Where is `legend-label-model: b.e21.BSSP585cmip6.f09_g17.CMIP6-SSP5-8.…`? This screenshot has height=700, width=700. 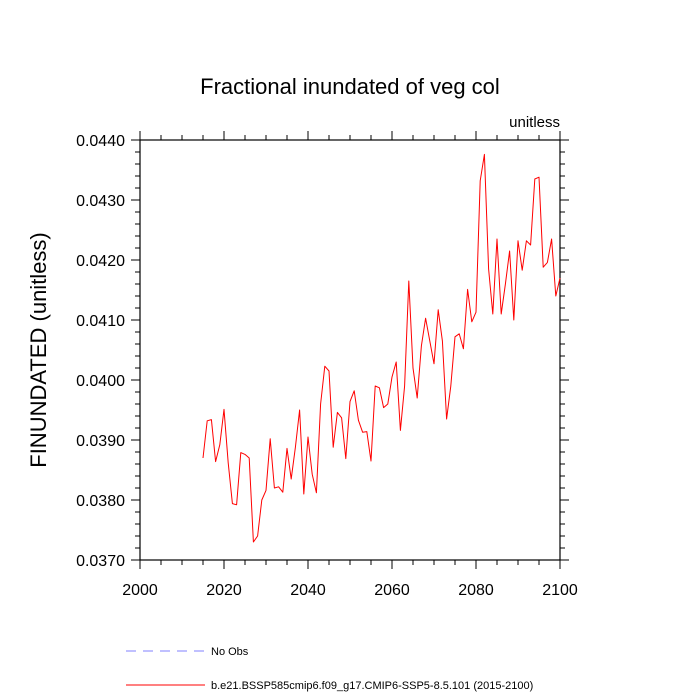
legend-label-model: b.e21.BSSP585cmip6.f09_g17.CMIP6-SSP5-8.… is located at coordinates (372, 686).